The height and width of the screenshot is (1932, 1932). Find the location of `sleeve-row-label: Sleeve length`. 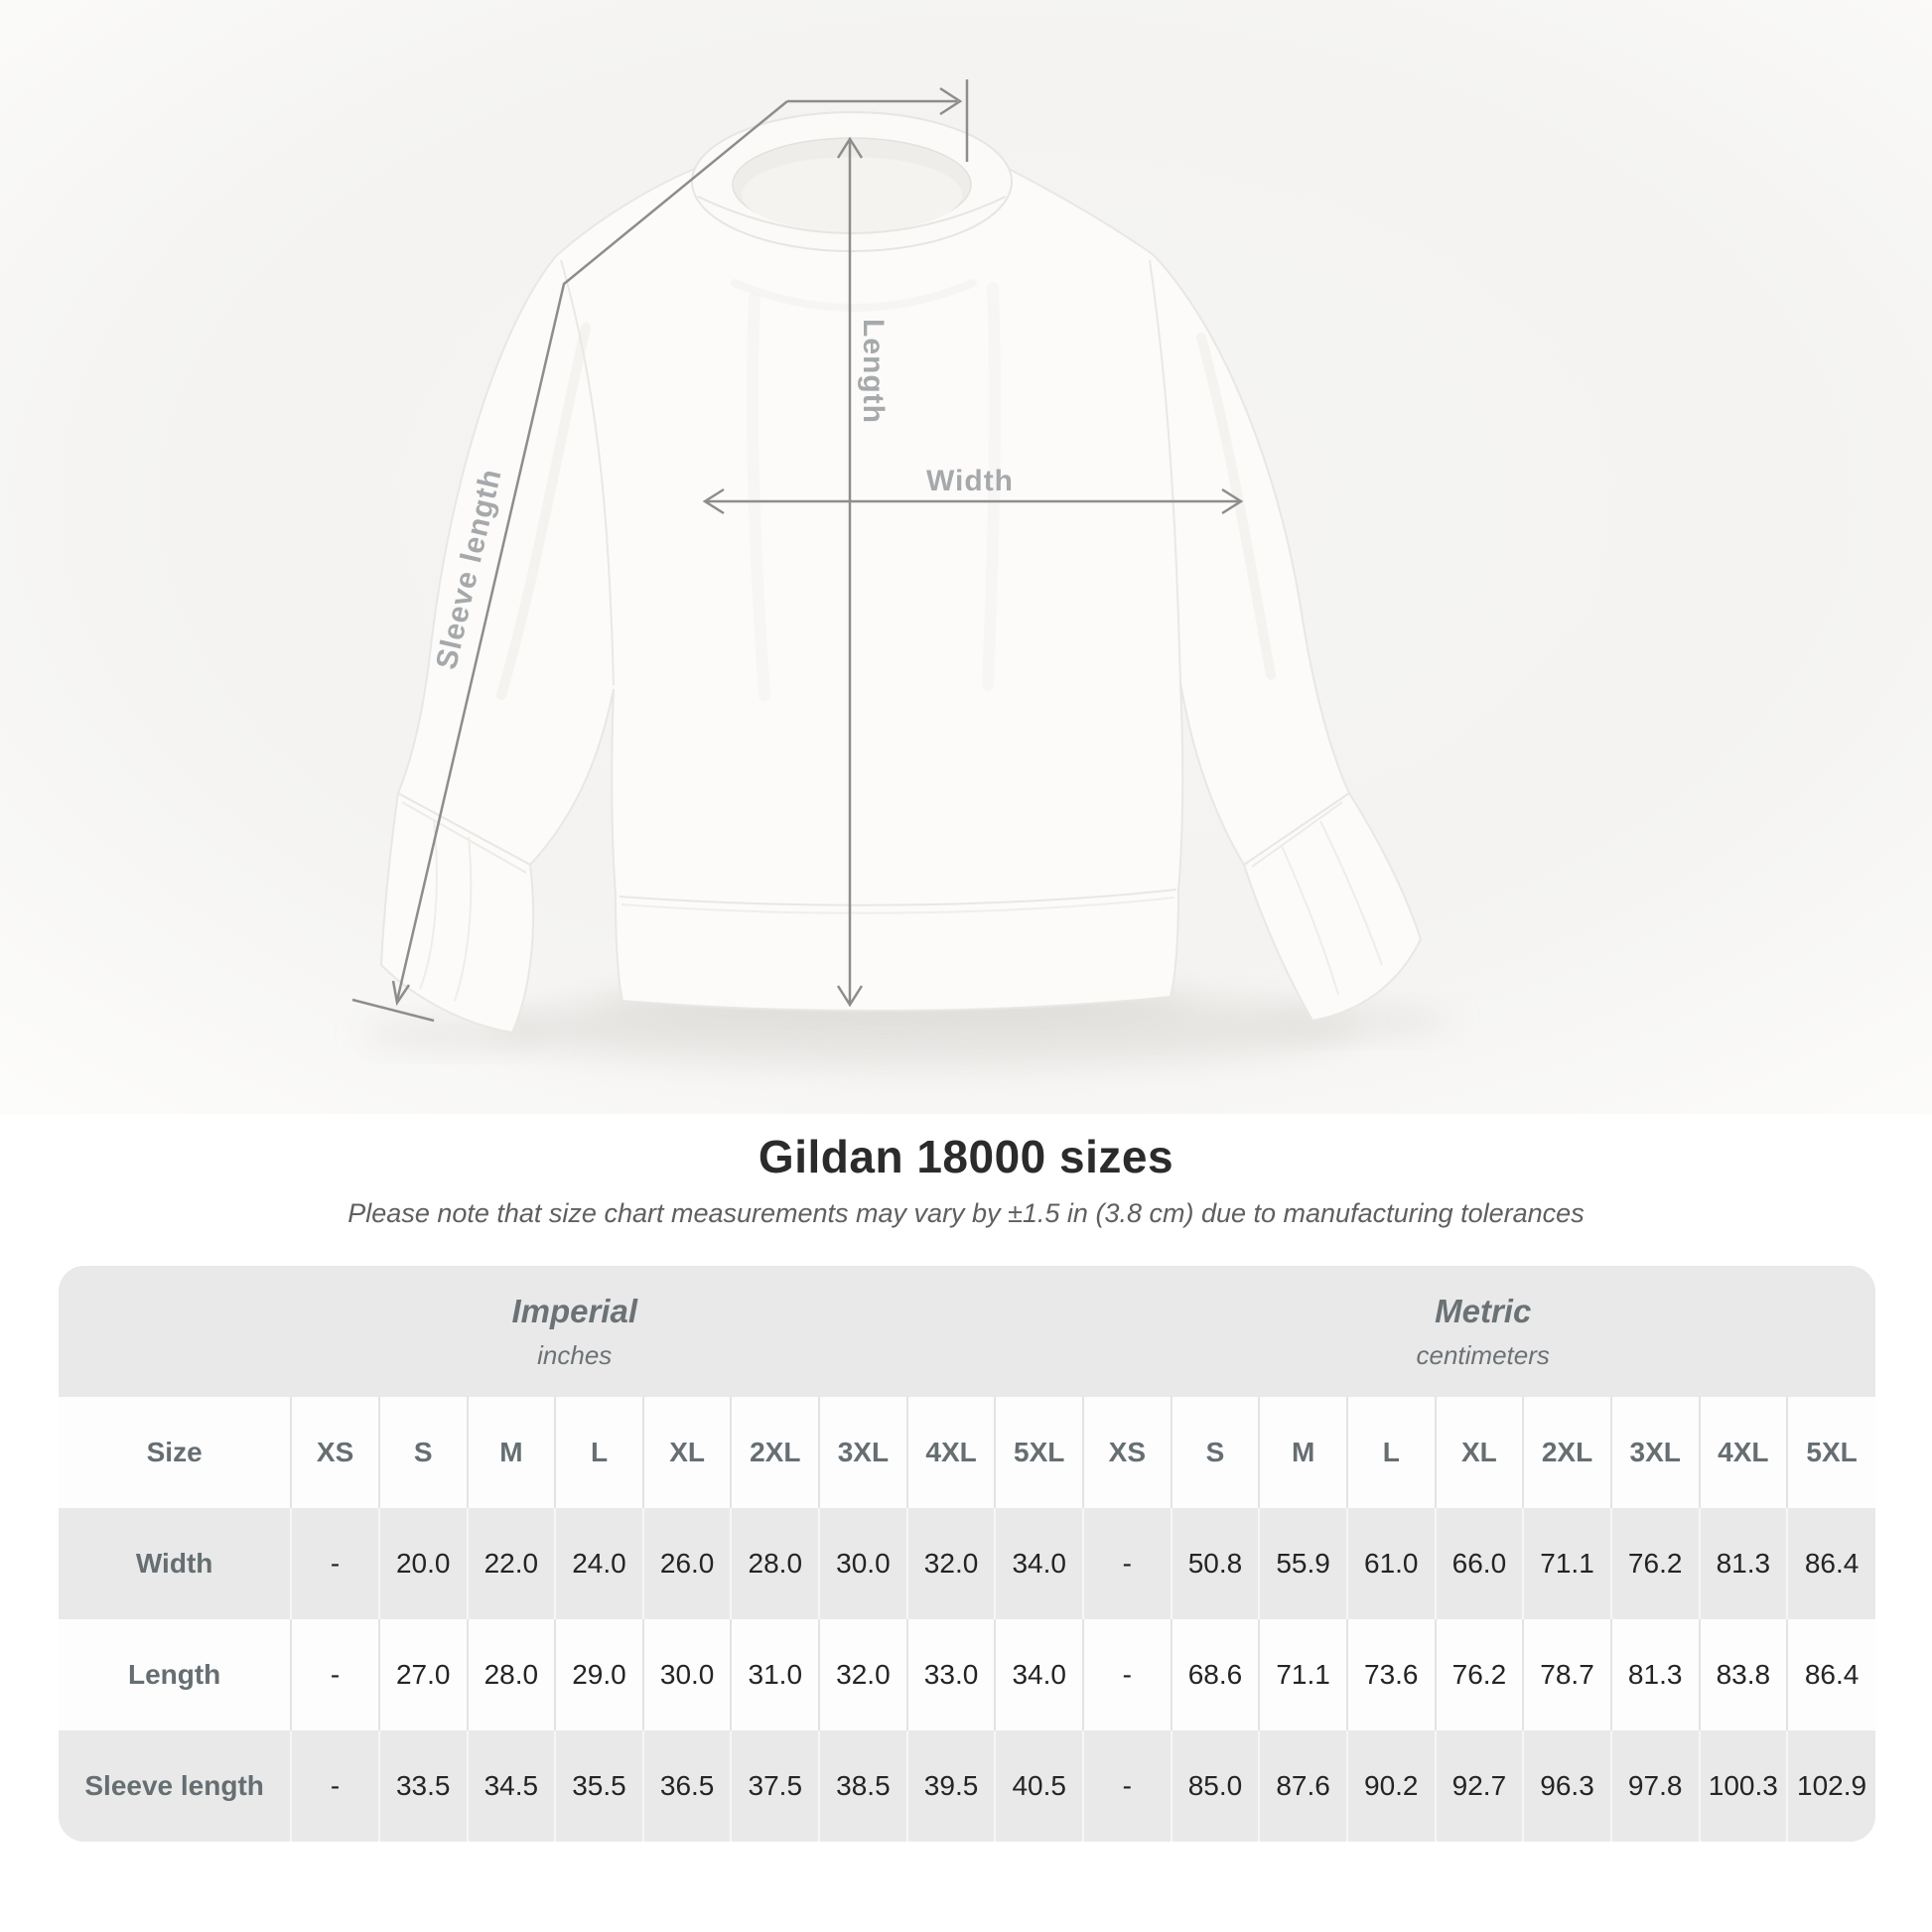

sleeve-row-label: Sleeve length is located at coordinates (175, 1786).